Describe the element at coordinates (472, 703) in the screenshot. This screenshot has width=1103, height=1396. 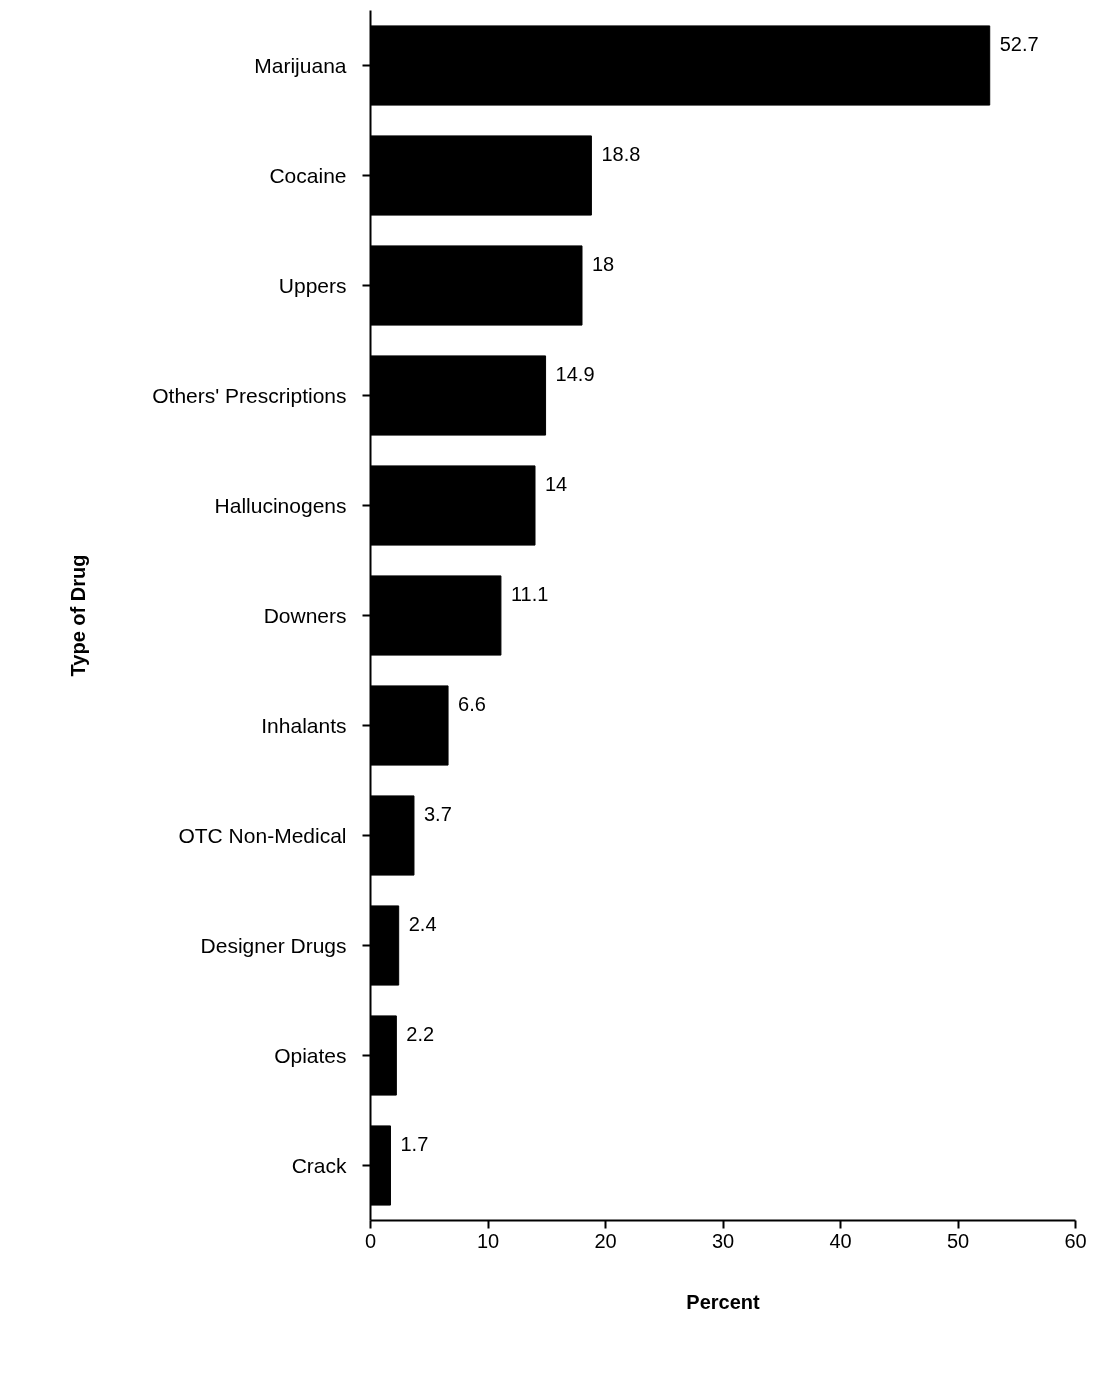
I see `data-label: 6.6` at that location.